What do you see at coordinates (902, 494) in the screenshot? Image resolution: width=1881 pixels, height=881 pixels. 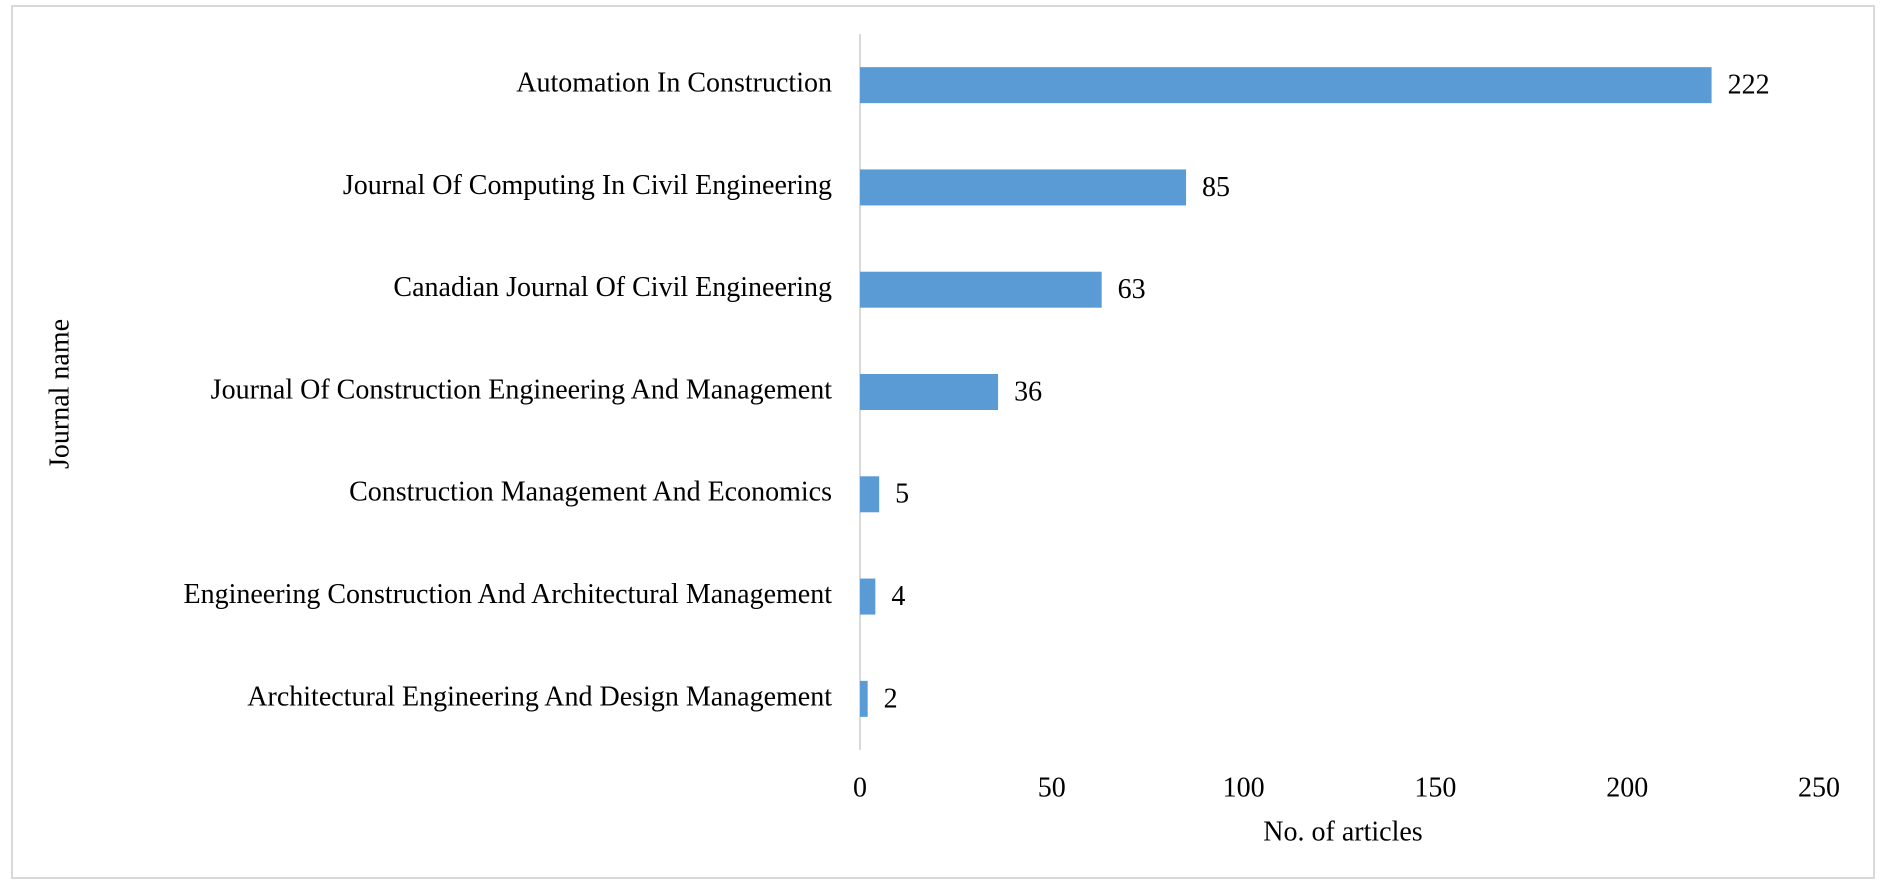 I see `value-label: 5` at bounding box center [902, 494].